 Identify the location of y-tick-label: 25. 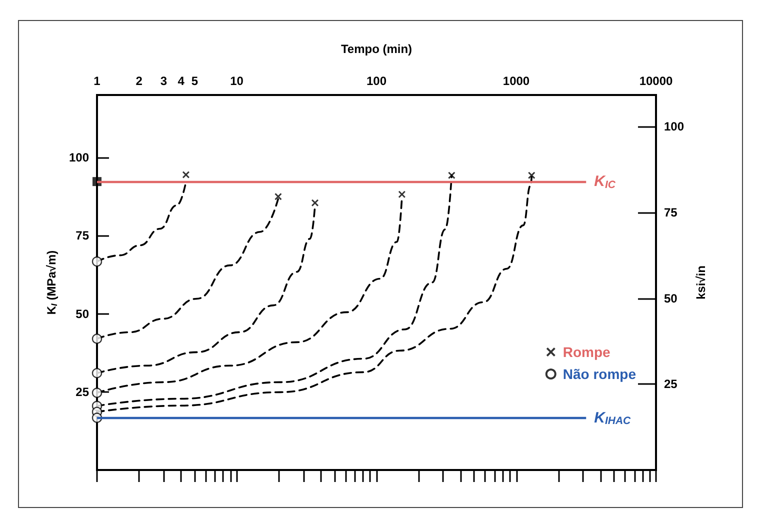
(83, 391).